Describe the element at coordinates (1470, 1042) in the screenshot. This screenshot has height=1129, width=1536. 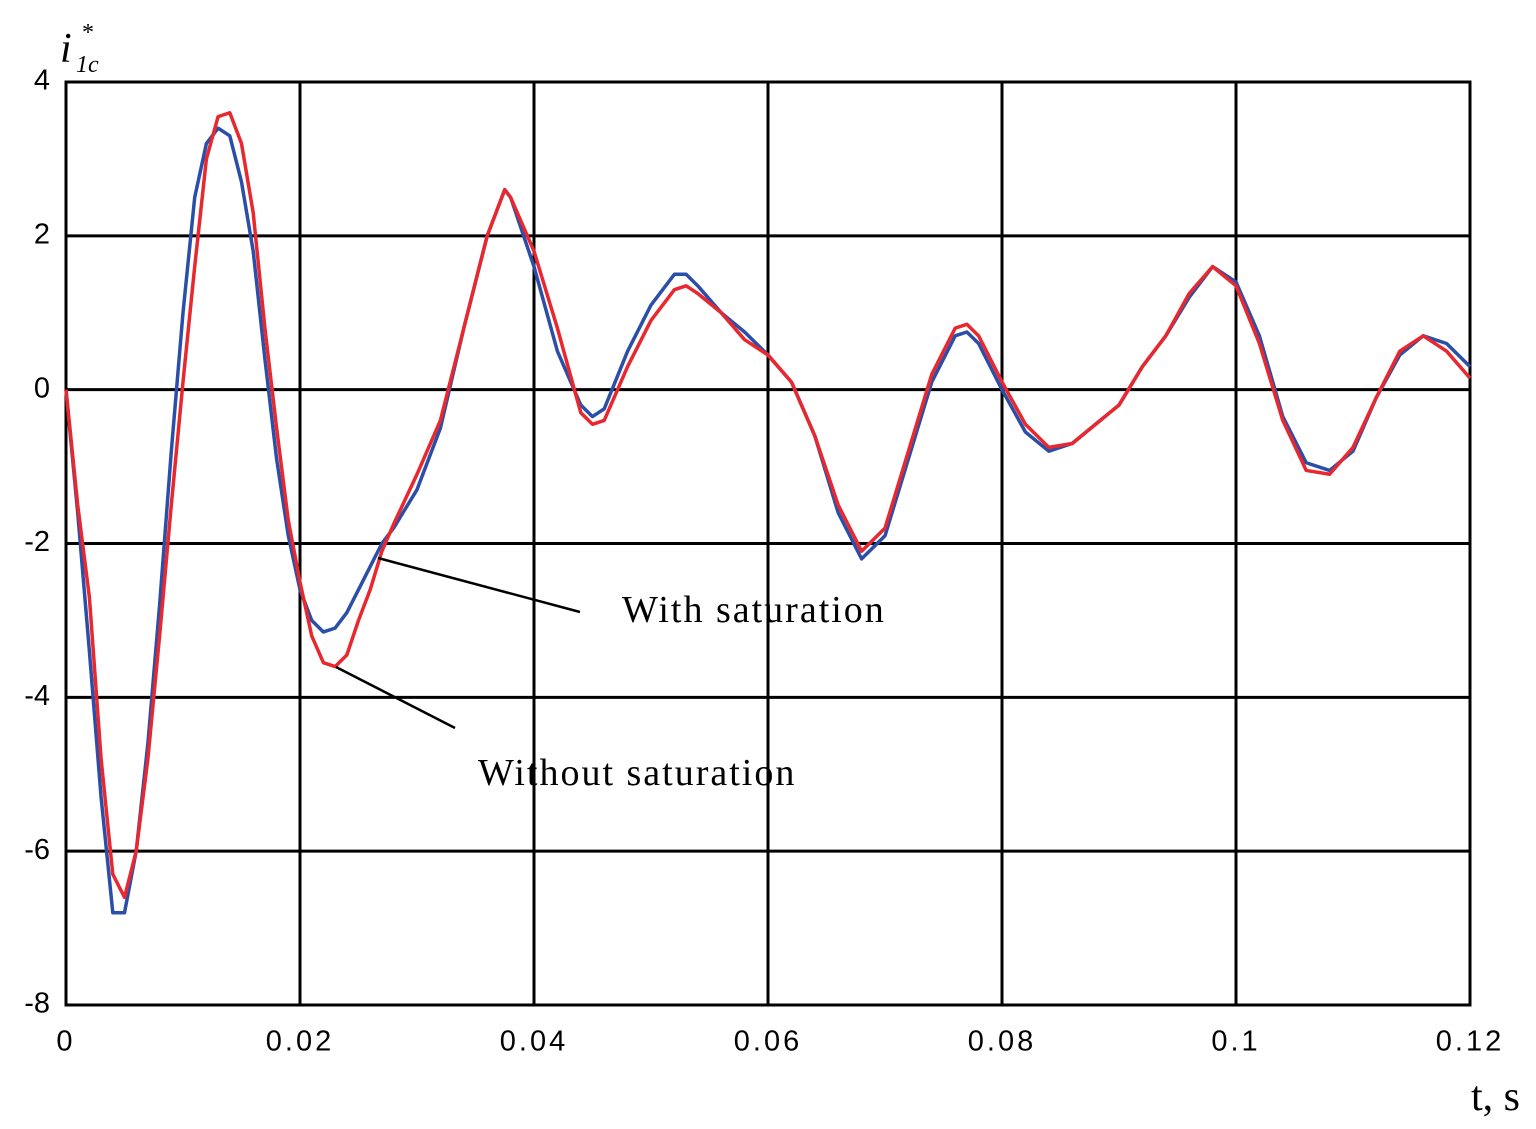
I see `x-tick-label: 0.12` at that location.